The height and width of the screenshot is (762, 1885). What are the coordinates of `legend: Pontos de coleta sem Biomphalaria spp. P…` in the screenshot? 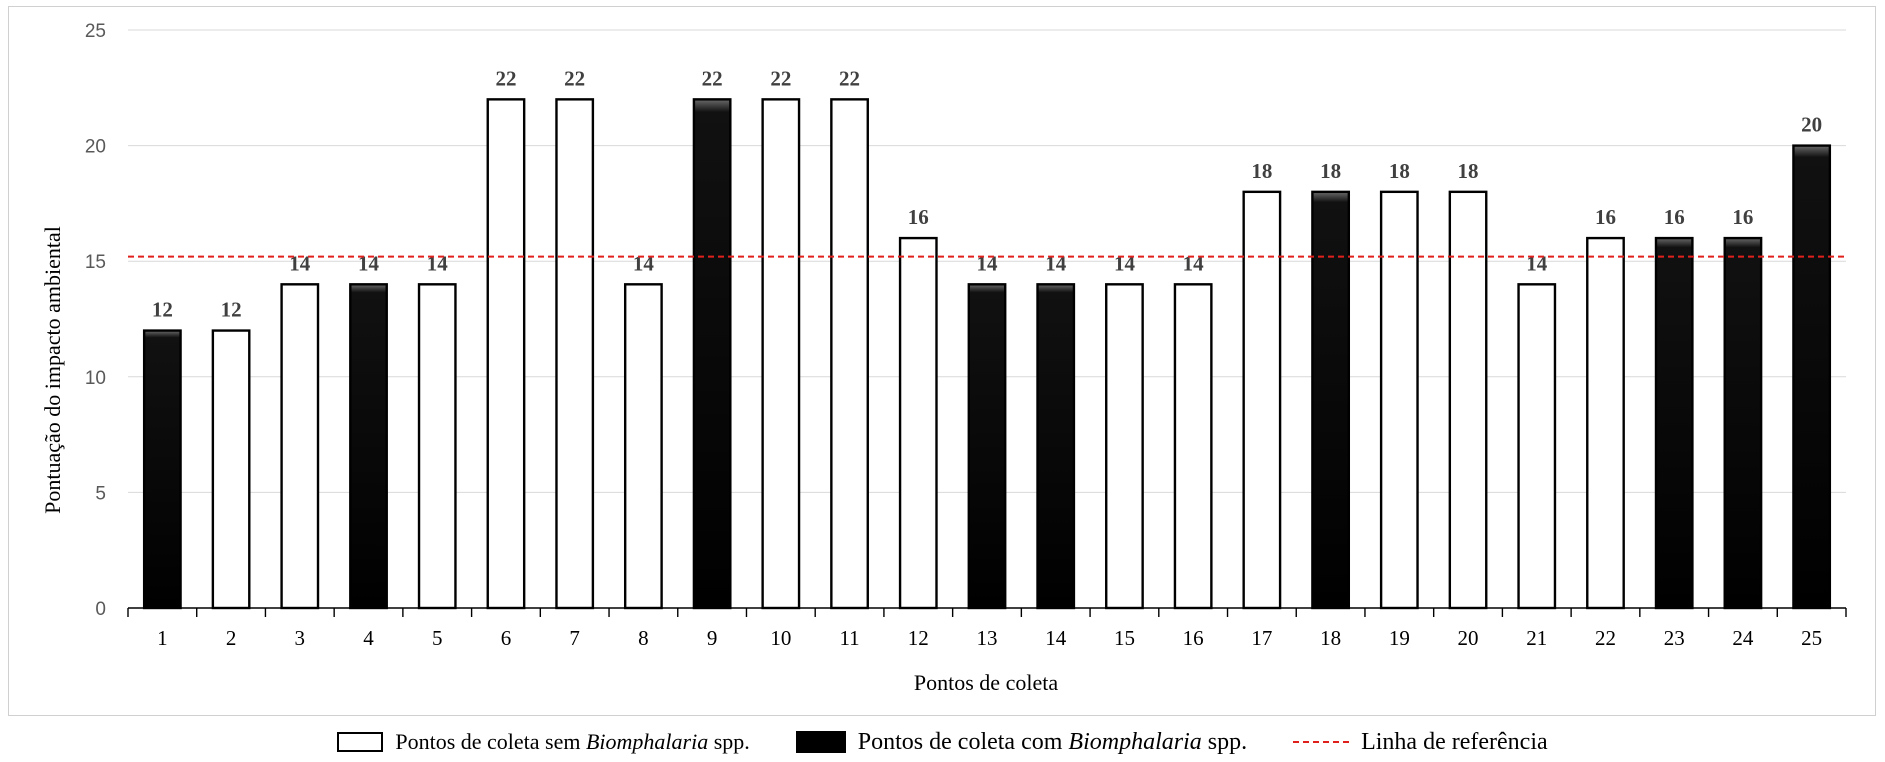 It's located at (942, 742).